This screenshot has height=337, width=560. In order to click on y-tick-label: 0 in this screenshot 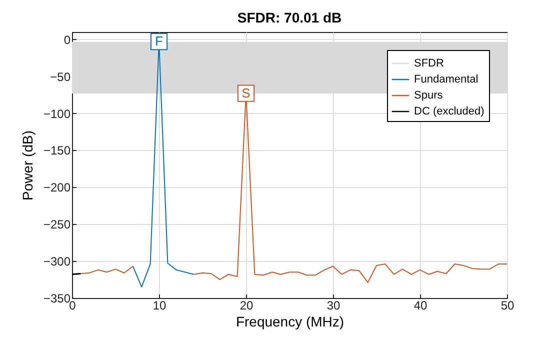, I will do `click(67, 39)`.